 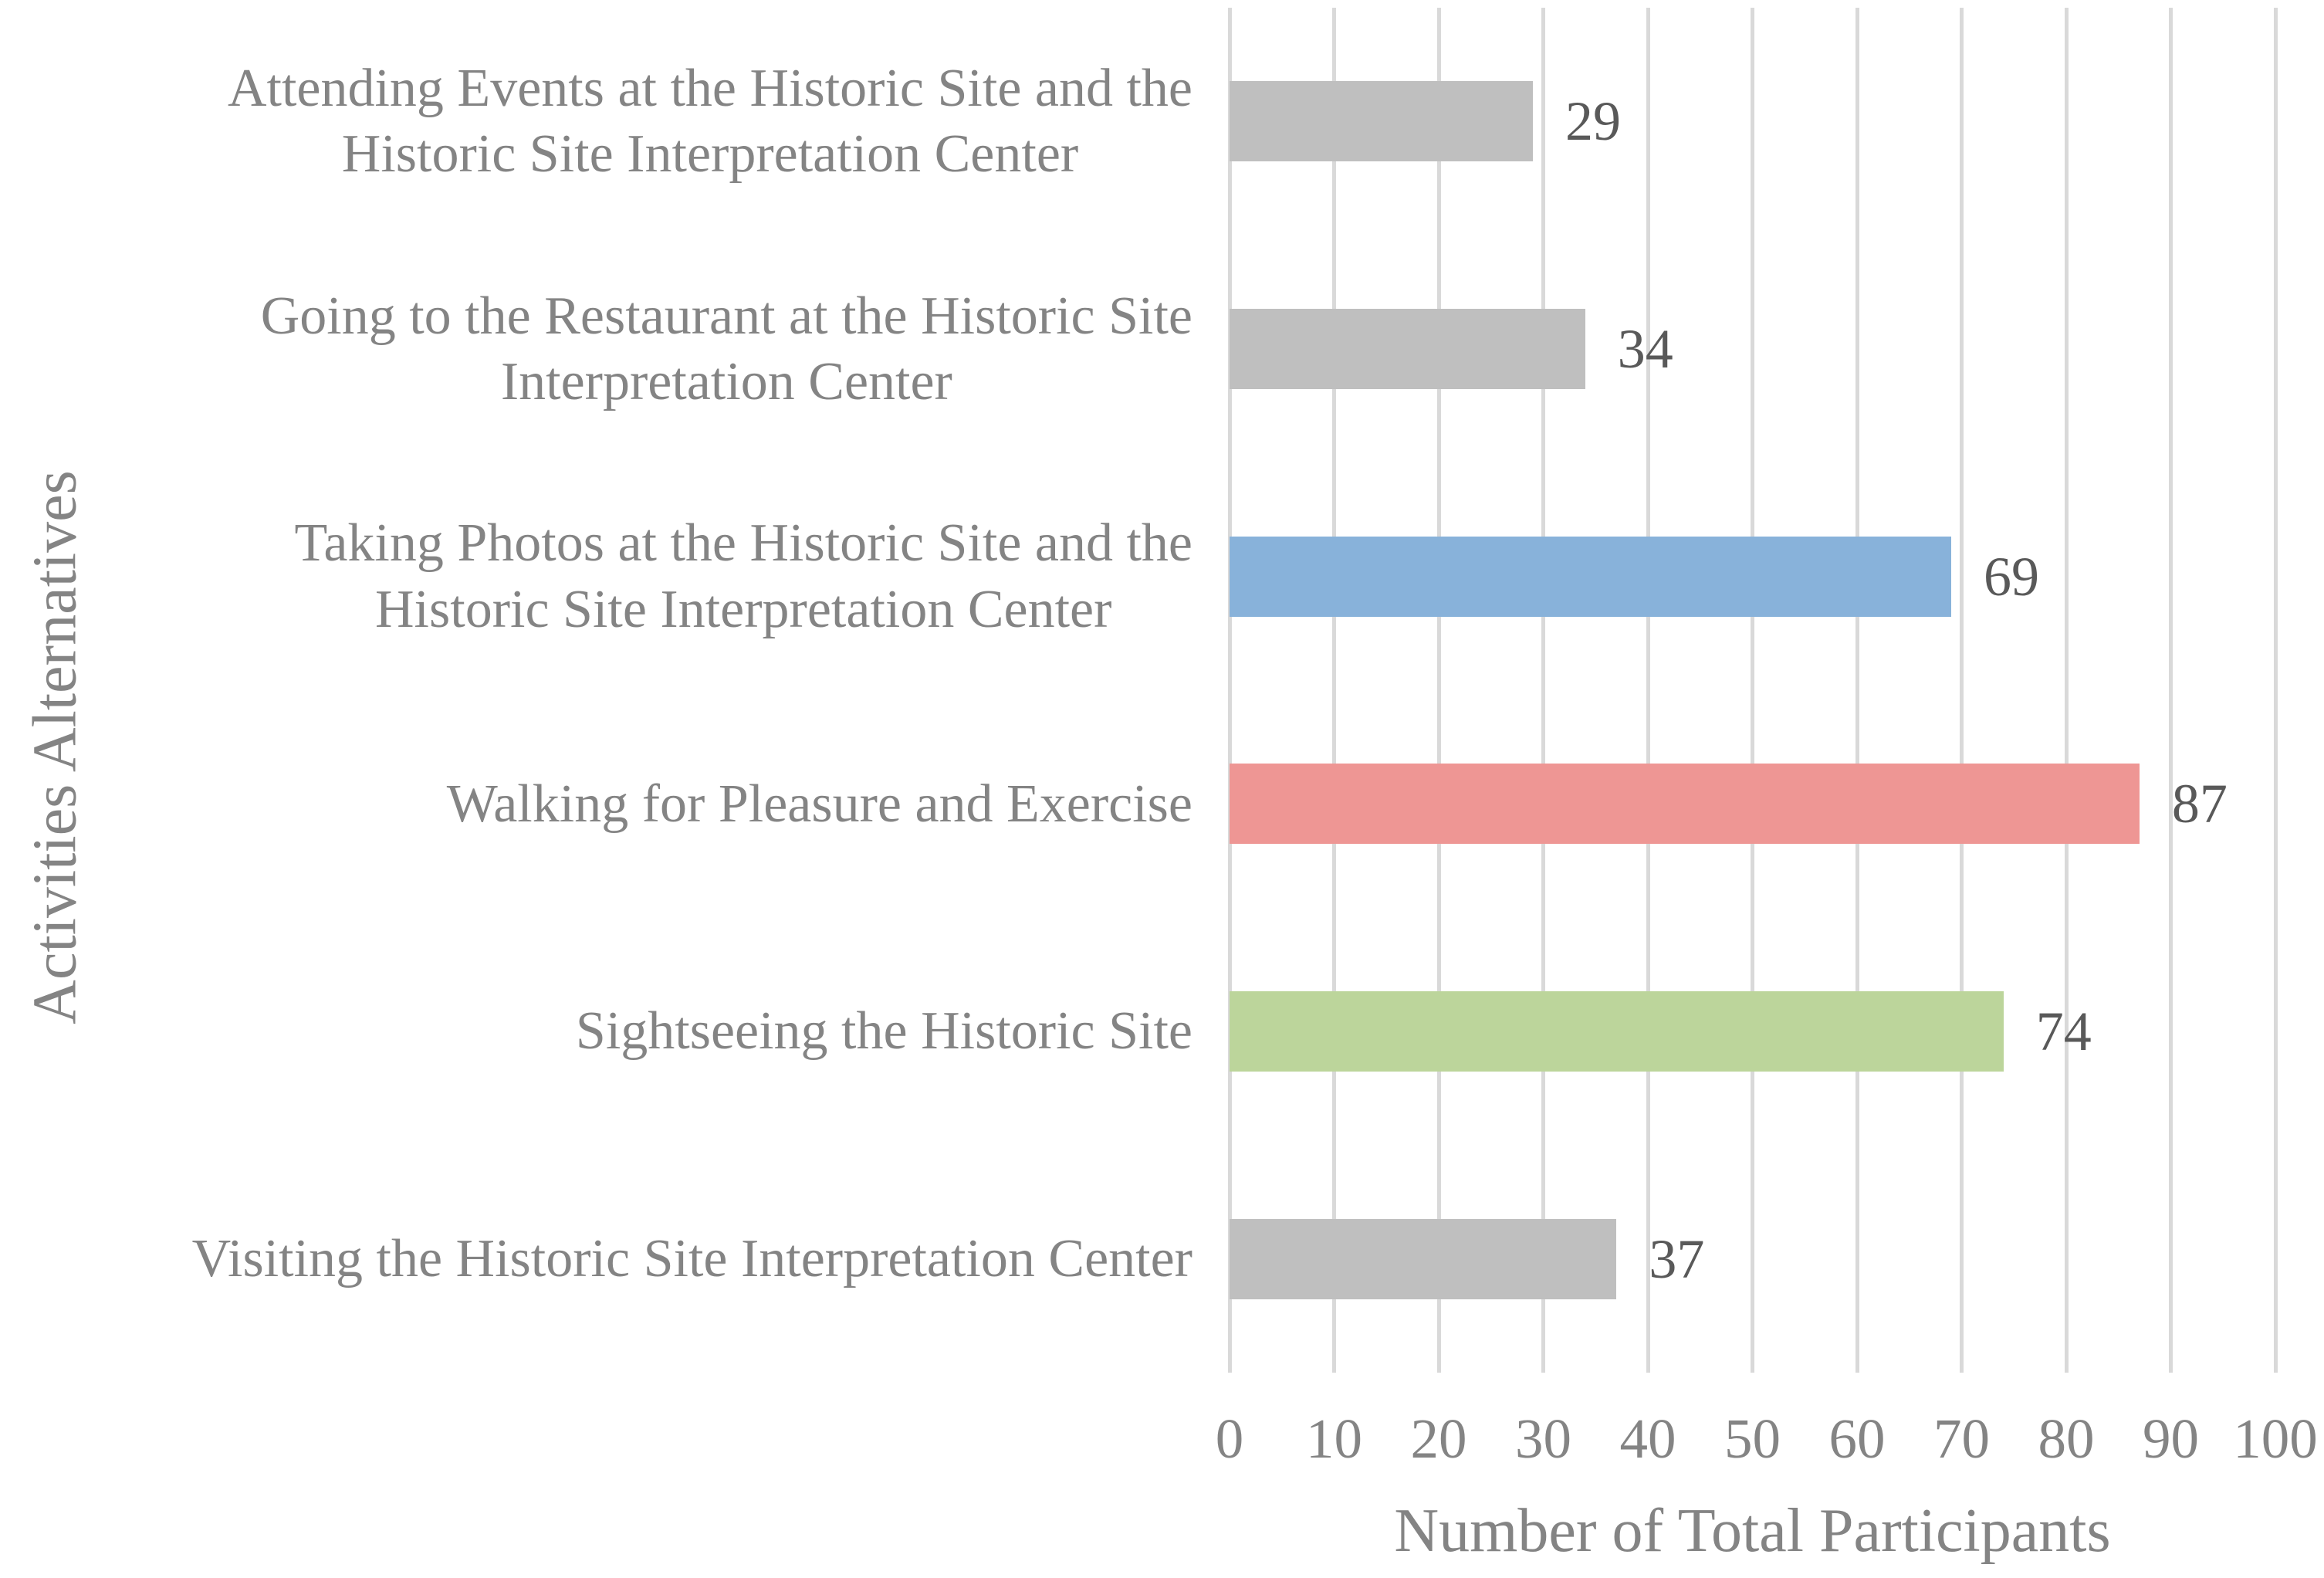 What do you see at coordinates (883, 1031) in the screenshot?
I see `category-label: Sightseeing the Historic Site` at bounding box center [883, 1031].